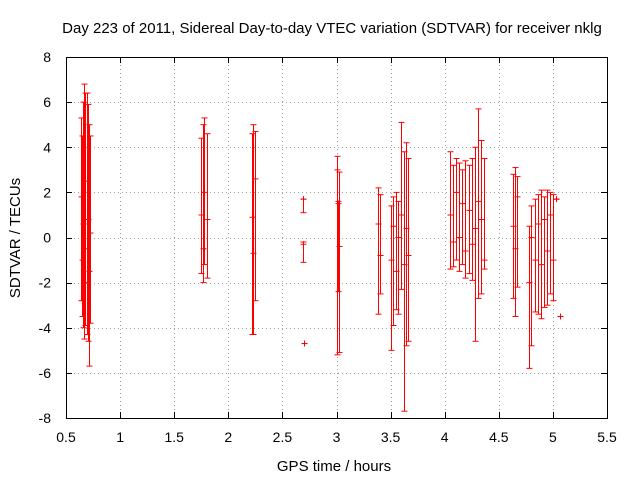  What do you see at coordinates (45, 418) in the screenshot?
I see `y-tick-label: -8` at bounding box center [45, 418].